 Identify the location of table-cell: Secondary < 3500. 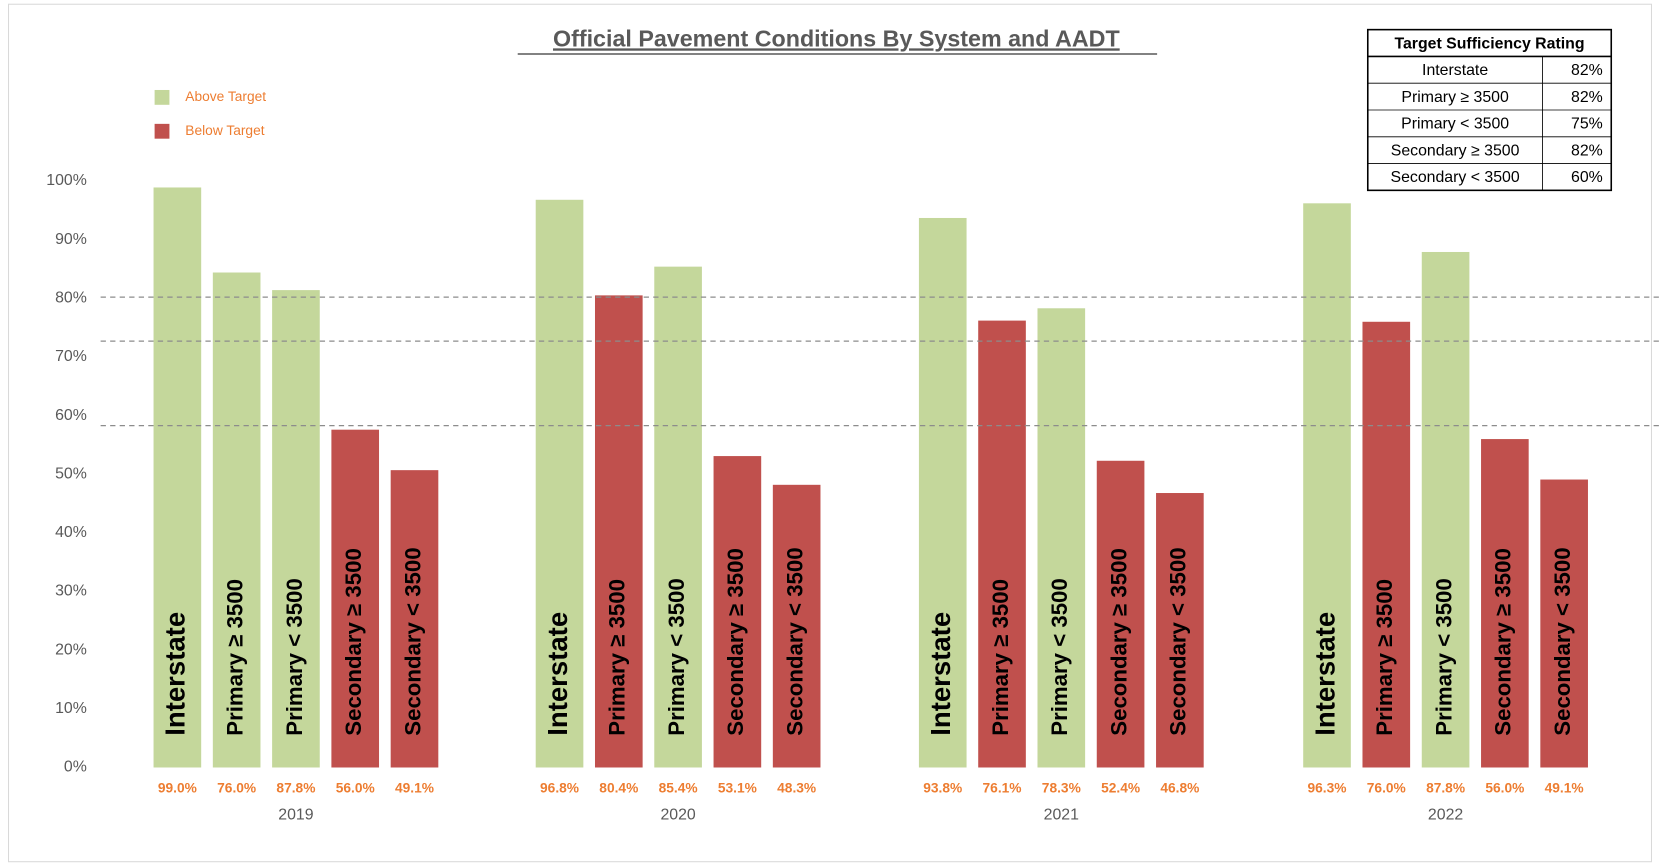
(1455, 177).